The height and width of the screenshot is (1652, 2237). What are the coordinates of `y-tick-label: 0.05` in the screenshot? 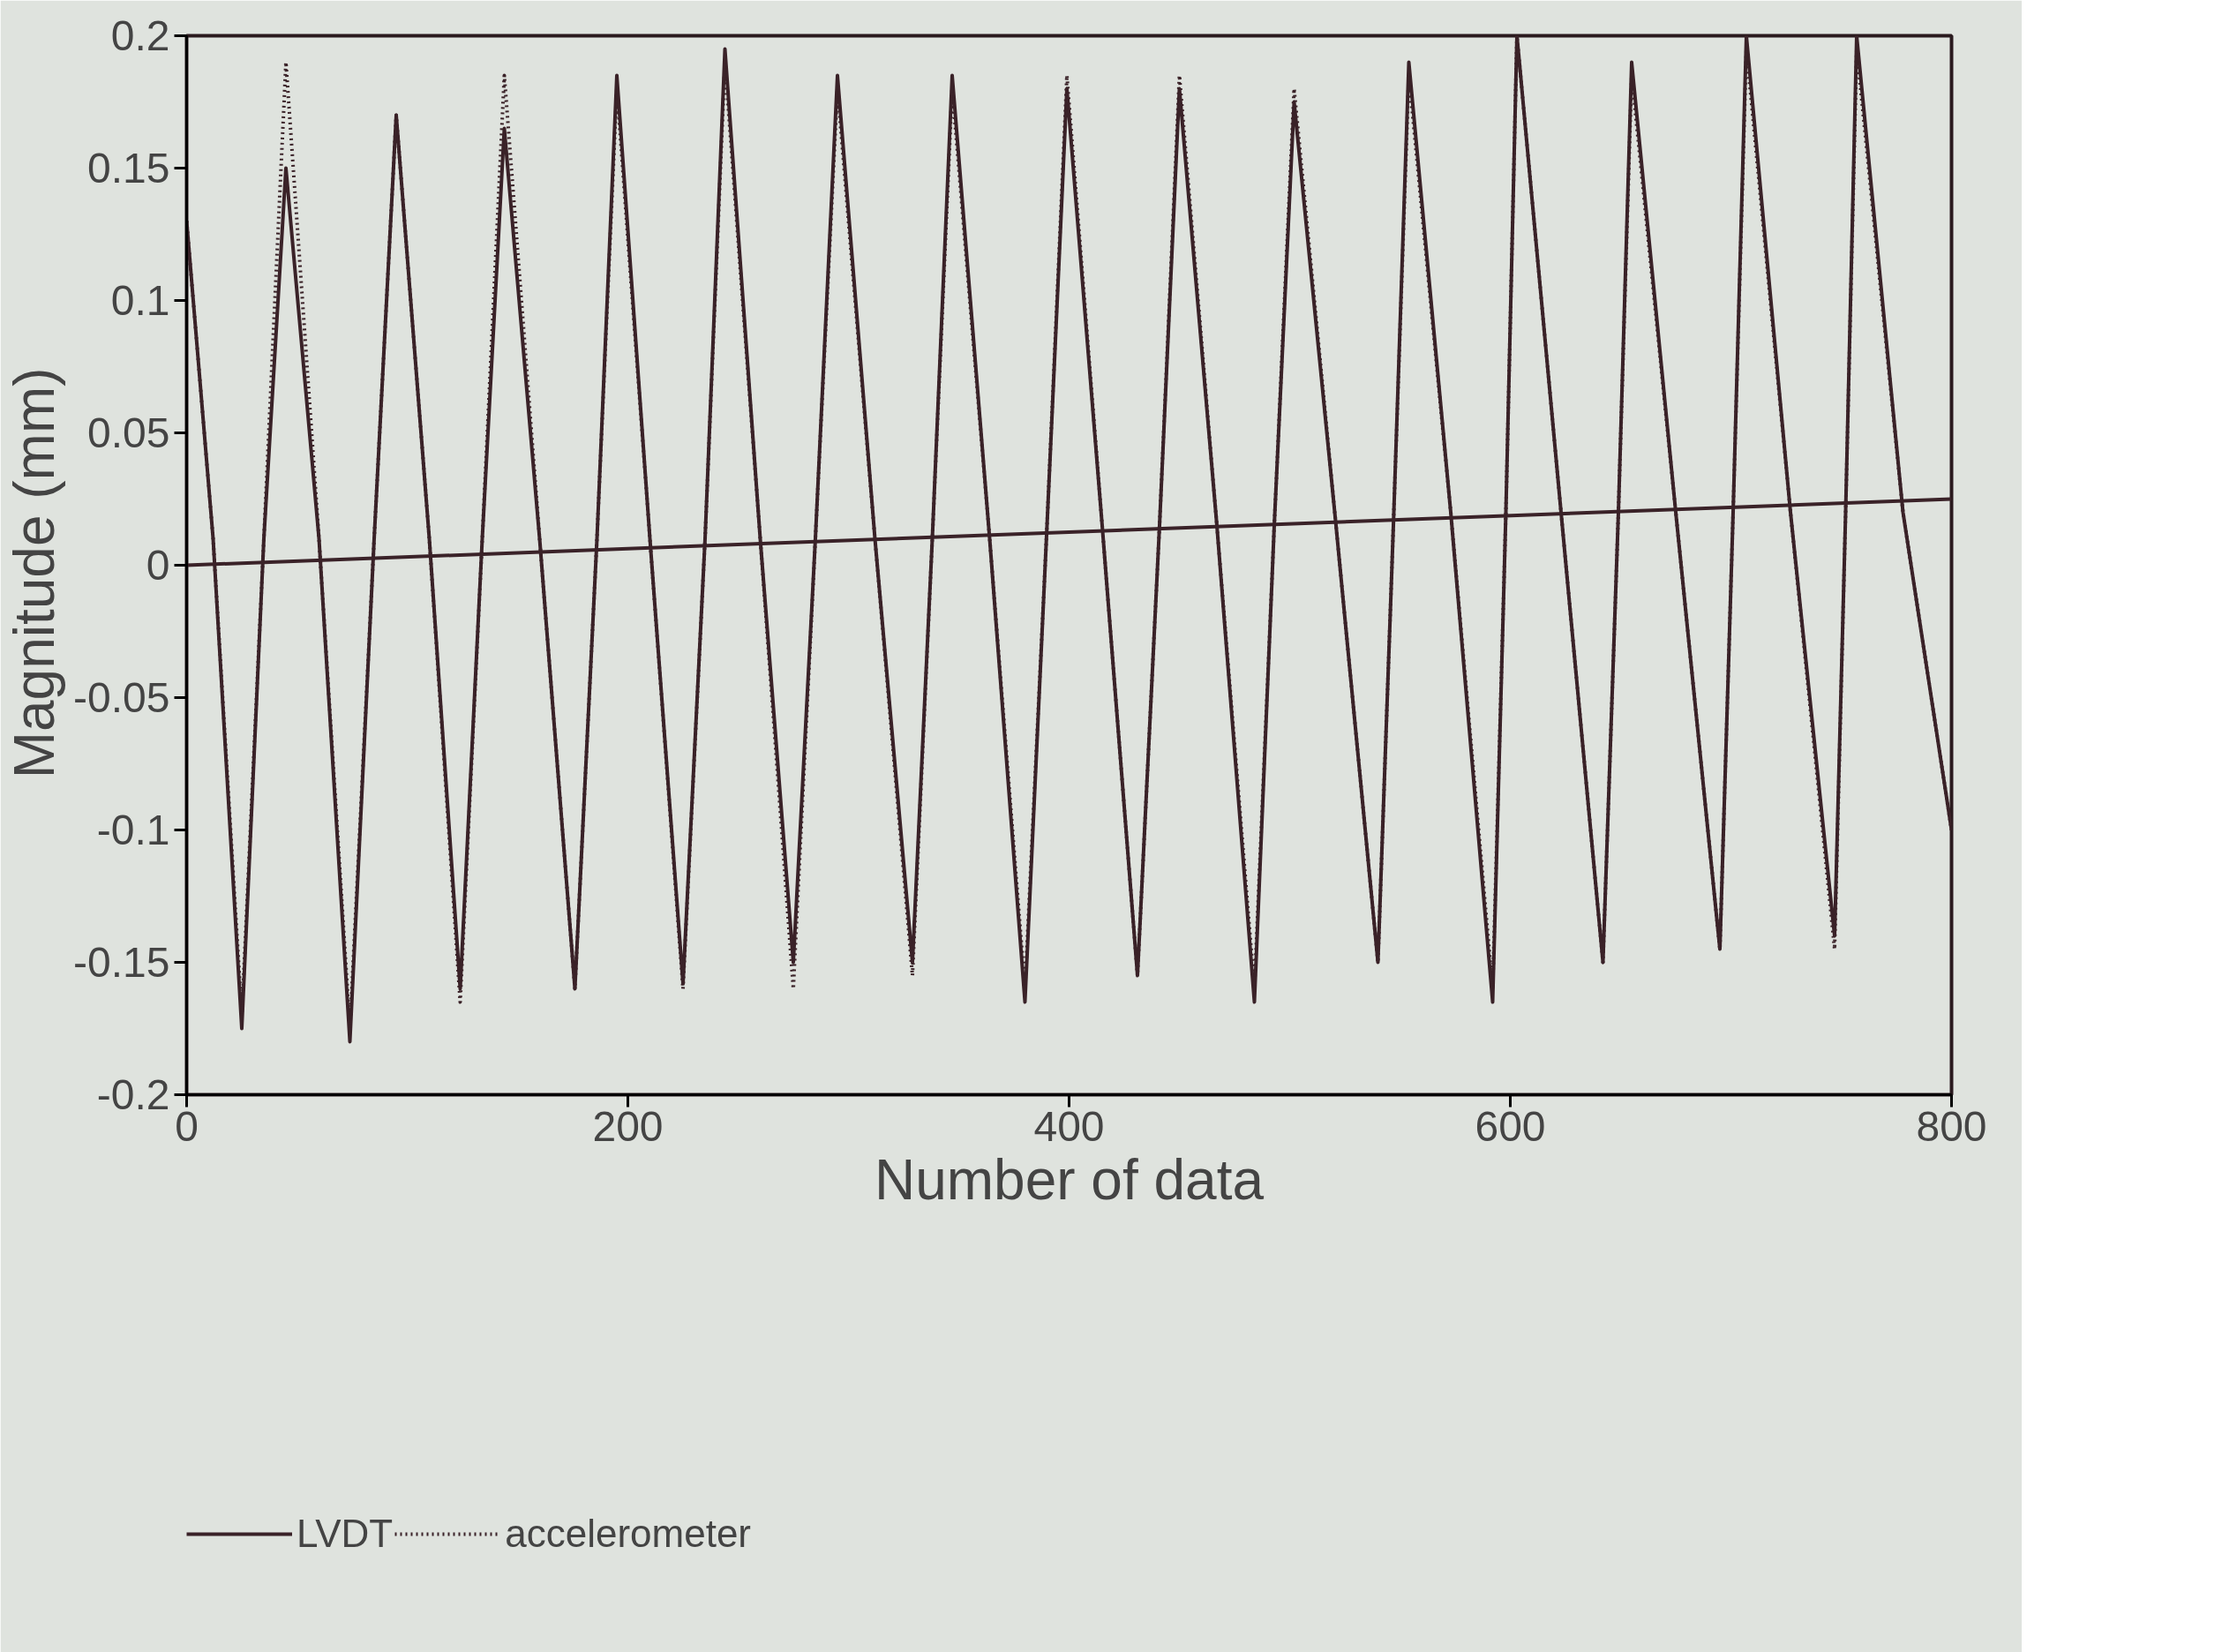 It's located at (128, 432).